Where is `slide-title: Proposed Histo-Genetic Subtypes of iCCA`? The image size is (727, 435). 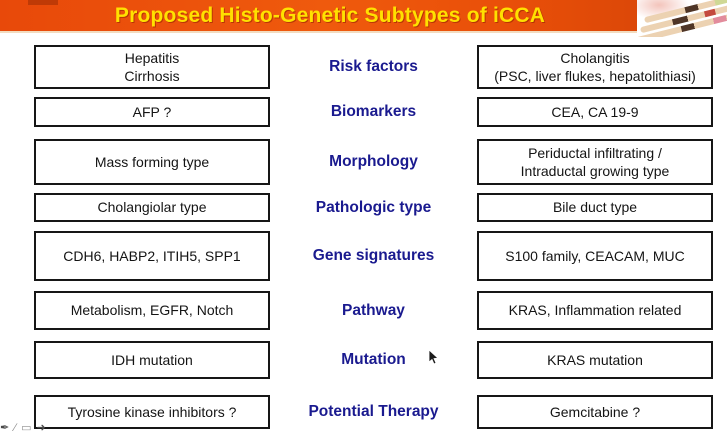
slide-title: Proposed Histo-Genetic Subtypes of iCCA is located at coordinates (330, 15).